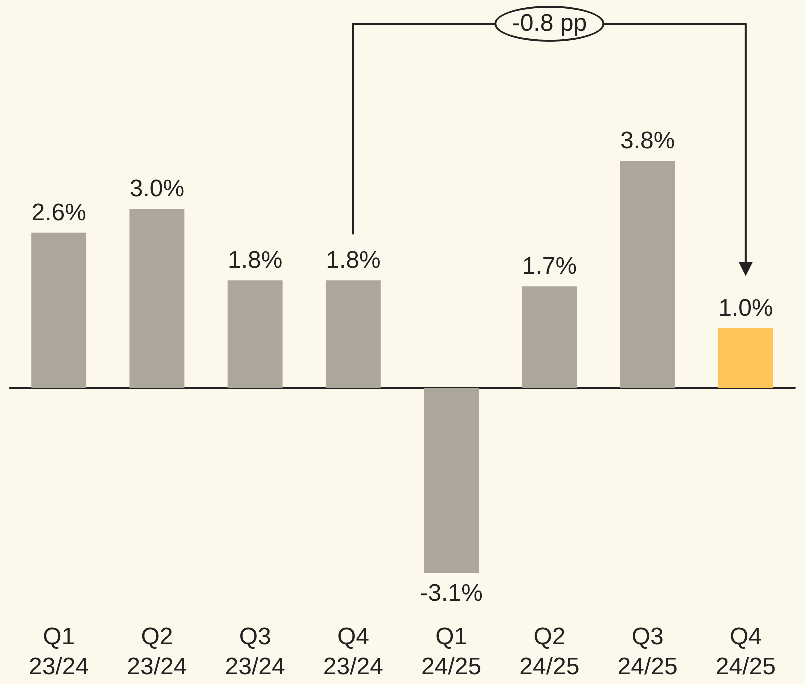 The height and width of the screenshot is (684, 805). What do you see at coordinates (648, 652) in the screenshot?
I see `x-tick-label: Q3 24/25` at bounding box center [648, 652].